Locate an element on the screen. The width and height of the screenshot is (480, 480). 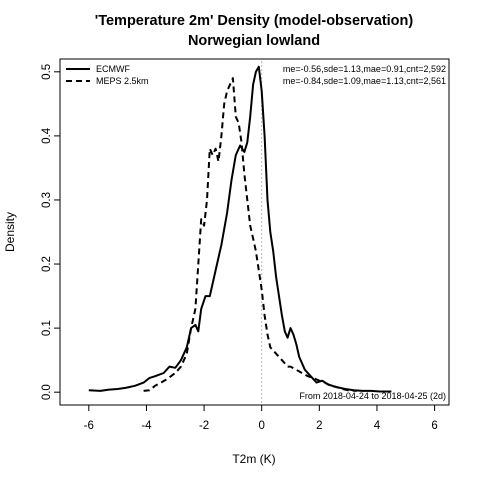
x-tick-label: -6 is located at coordinates (89, 426).